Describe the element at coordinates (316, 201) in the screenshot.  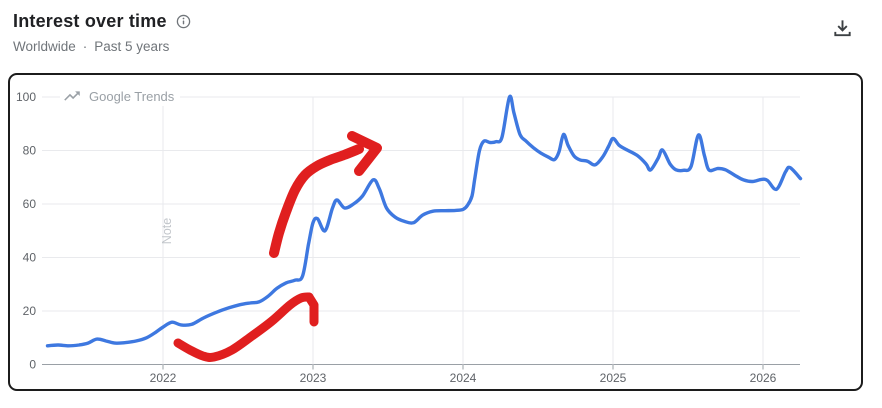
I see `hand-drawn-arrow-high` at that location.